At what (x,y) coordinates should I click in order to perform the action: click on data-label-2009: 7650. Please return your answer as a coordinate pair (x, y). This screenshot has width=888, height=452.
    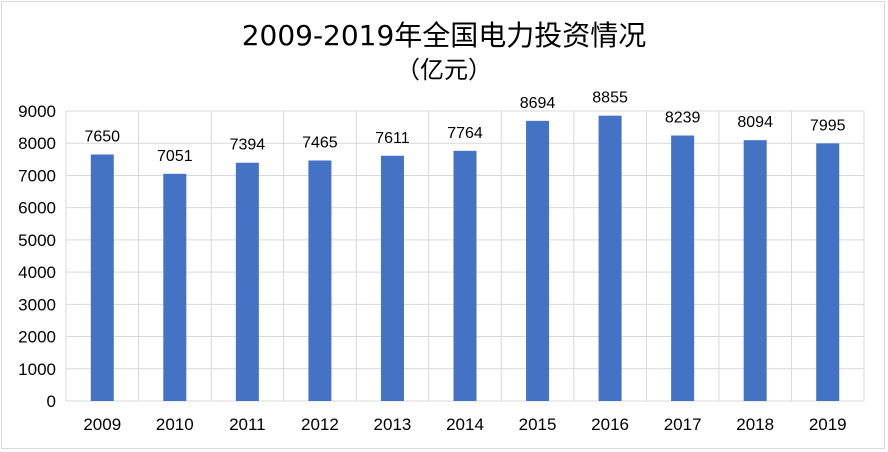
    Looking at the image, I should click on (102, 137).